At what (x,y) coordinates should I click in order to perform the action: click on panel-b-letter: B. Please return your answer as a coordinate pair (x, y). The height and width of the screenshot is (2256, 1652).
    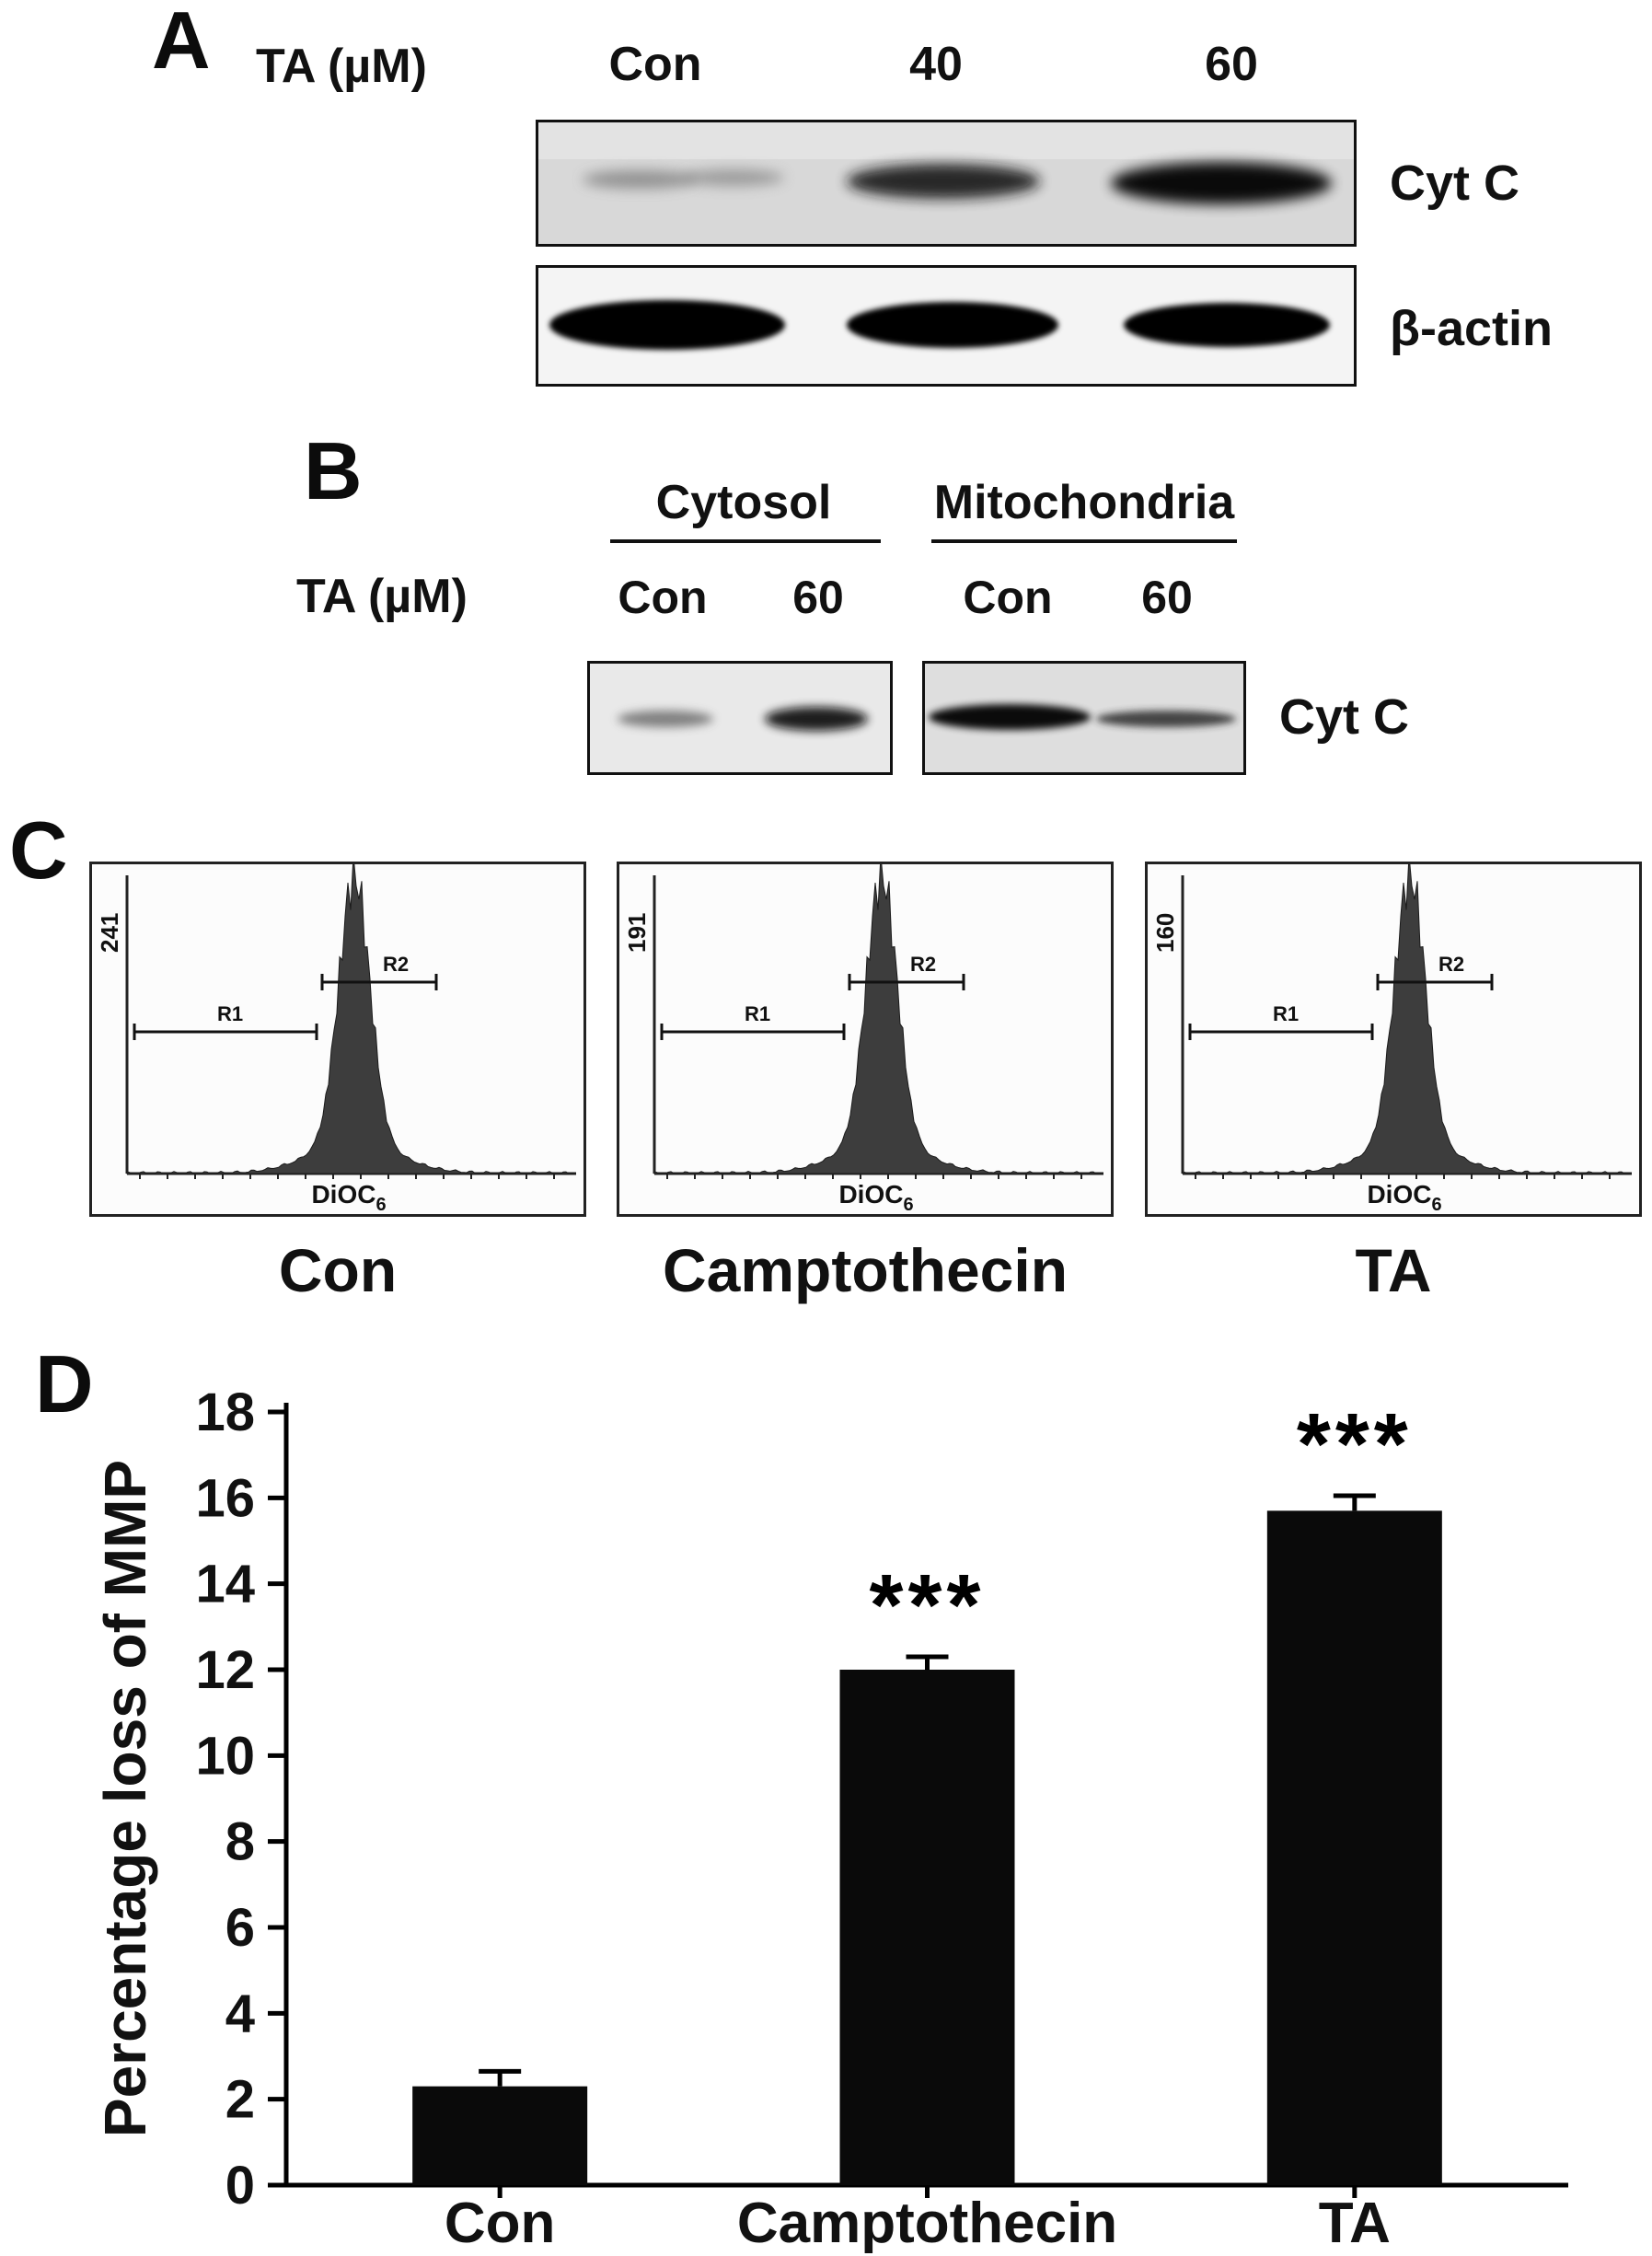
    Looking at the image, I should click on (333, 471).